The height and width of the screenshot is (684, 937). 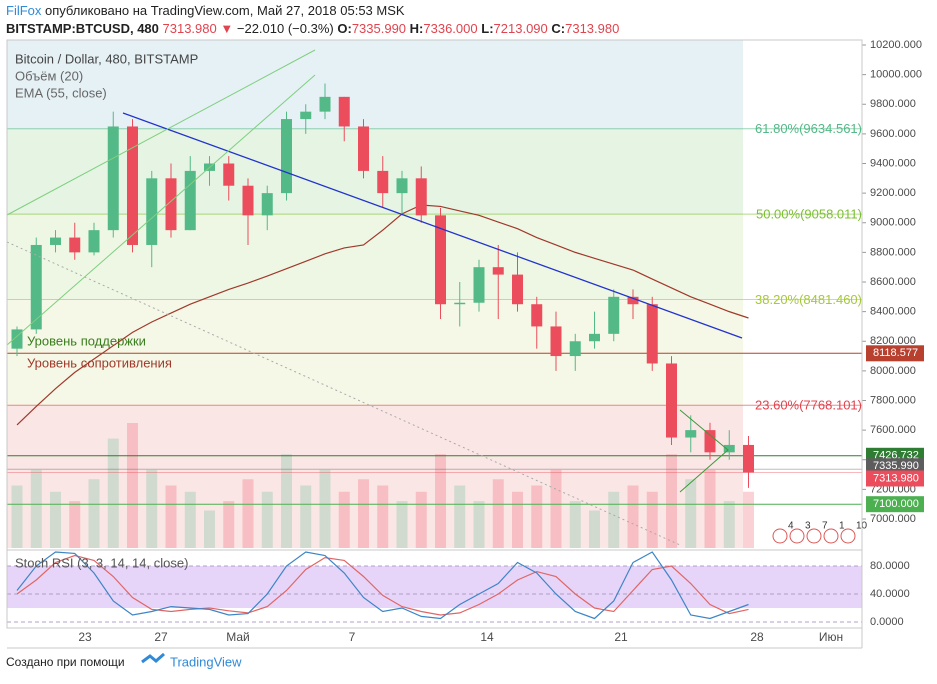 What do you see at coordinates (791, 526) in the screenshot?
I see `event-label: 4` at bounding box center [791, 526].